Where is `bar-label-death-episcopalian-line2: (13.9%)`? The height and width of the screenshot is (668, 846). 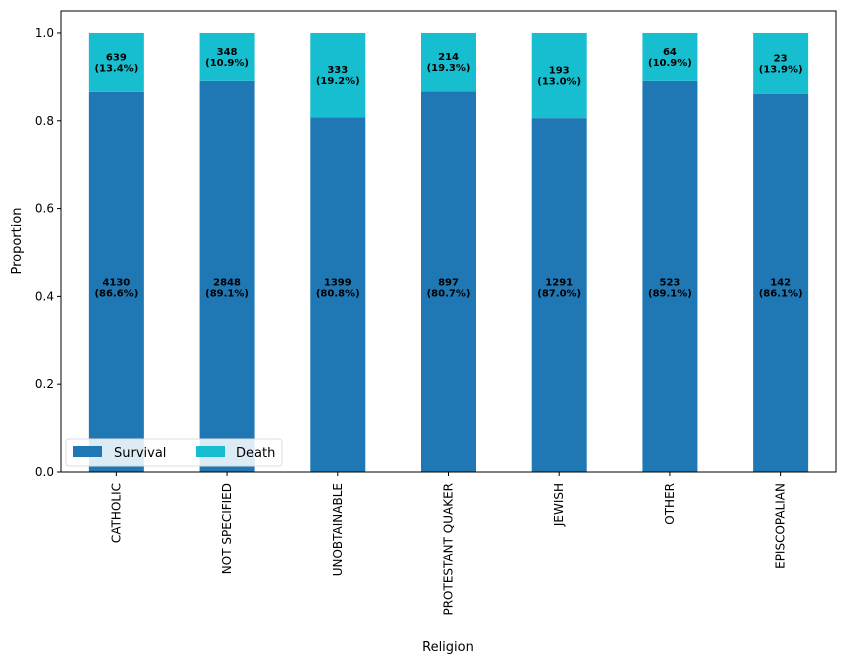 bar-label-death-episcopalian-line2: (13.9%) is located at coordinates (781, 69).